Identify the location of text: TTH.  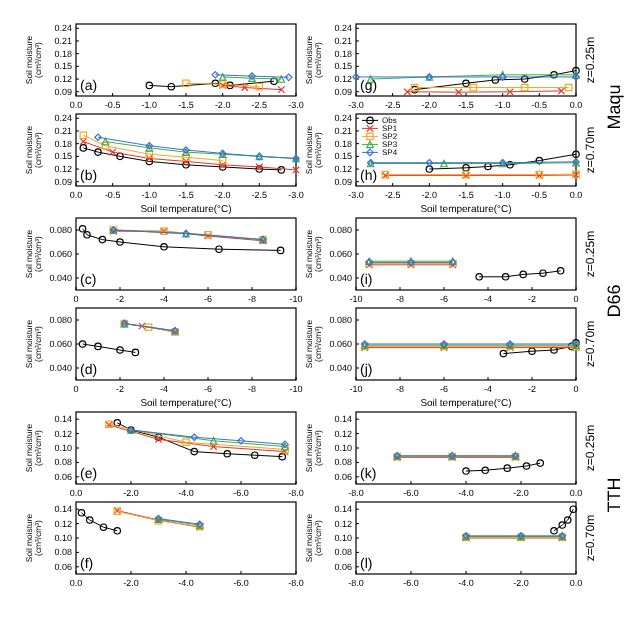
(614, 495).